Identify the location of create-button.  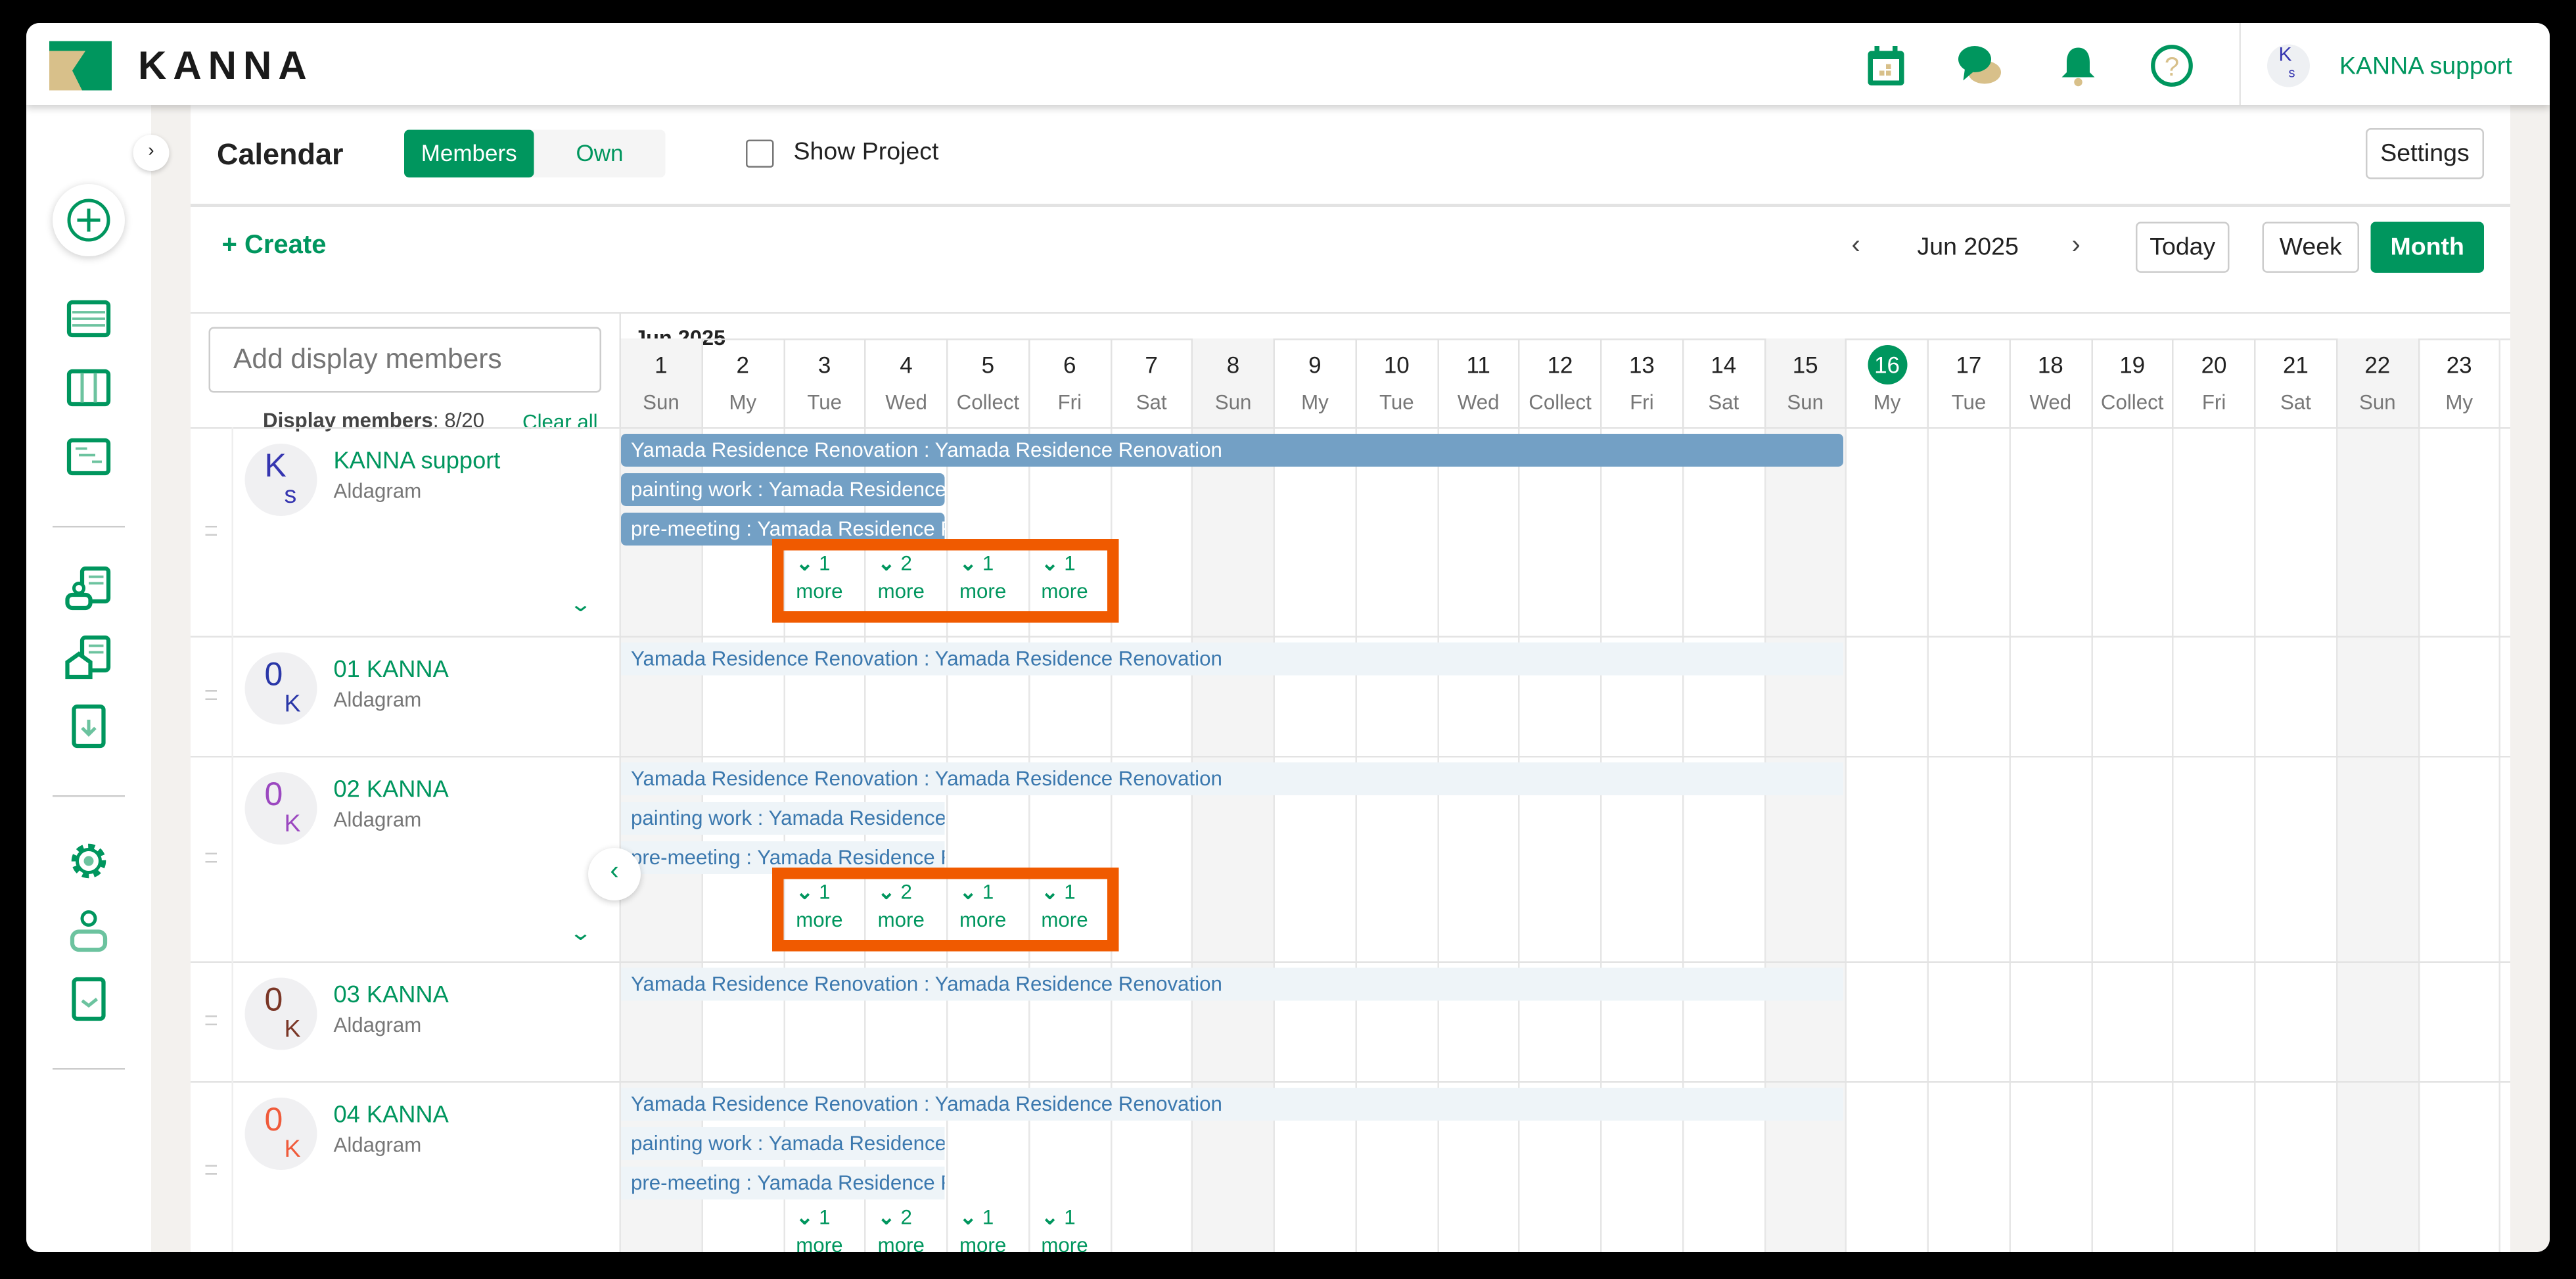
(89, 220).